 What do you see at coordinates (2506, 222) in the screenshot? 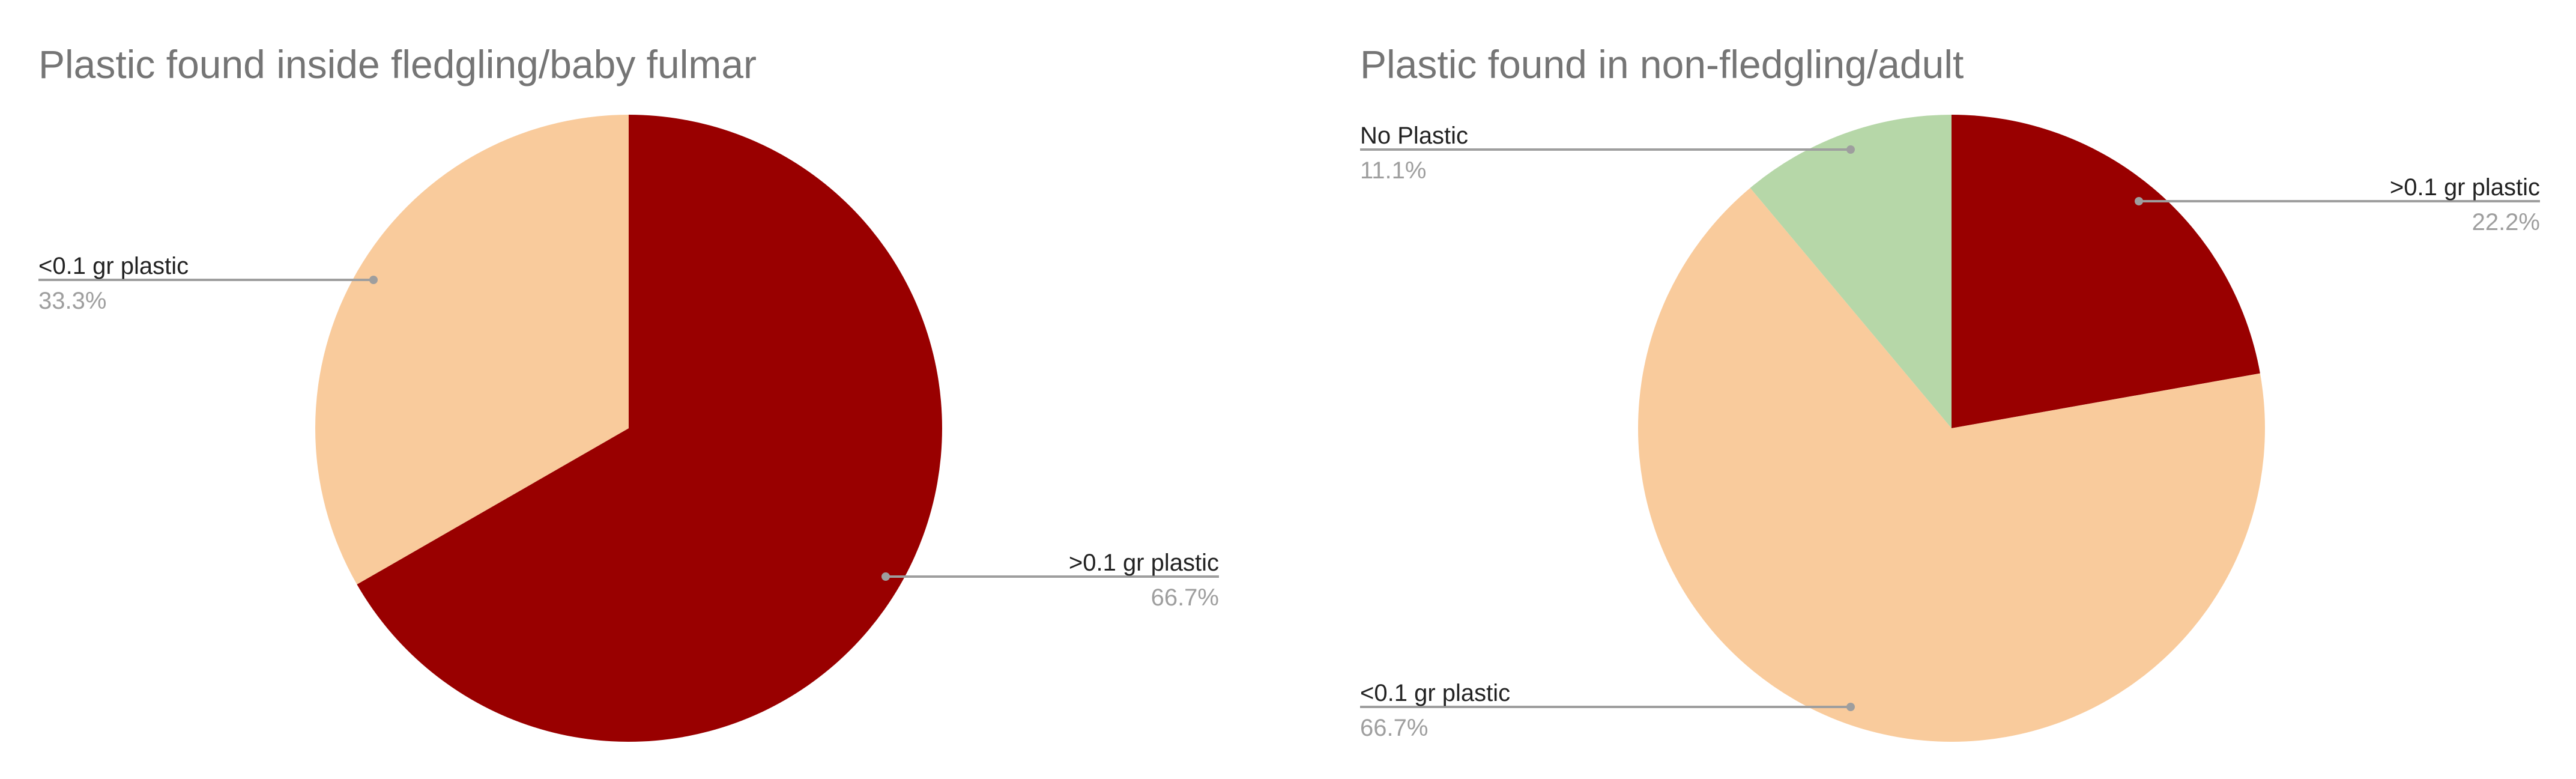
I see `slice-percent: 22.2%` at bounding box center [2506, 222].